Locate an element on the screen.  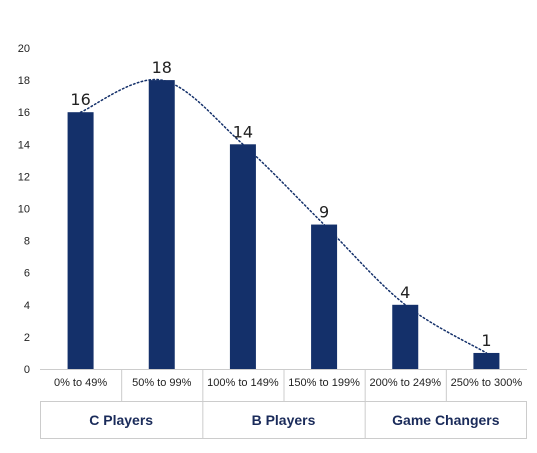
x-tick-label: 0% to 49% is located at coordinates (80, 383).